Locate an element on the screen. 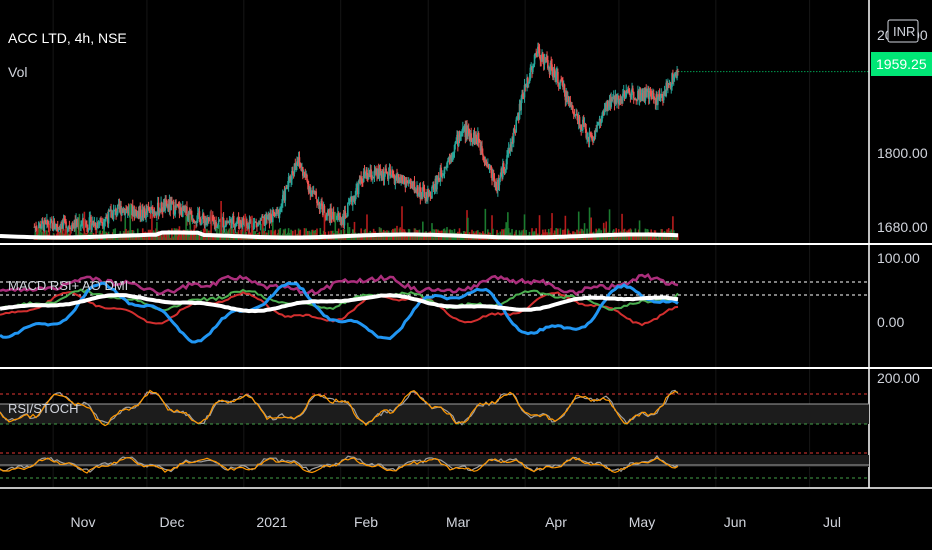  time-tick-mar: Mar is located at coordinates (458, 522).